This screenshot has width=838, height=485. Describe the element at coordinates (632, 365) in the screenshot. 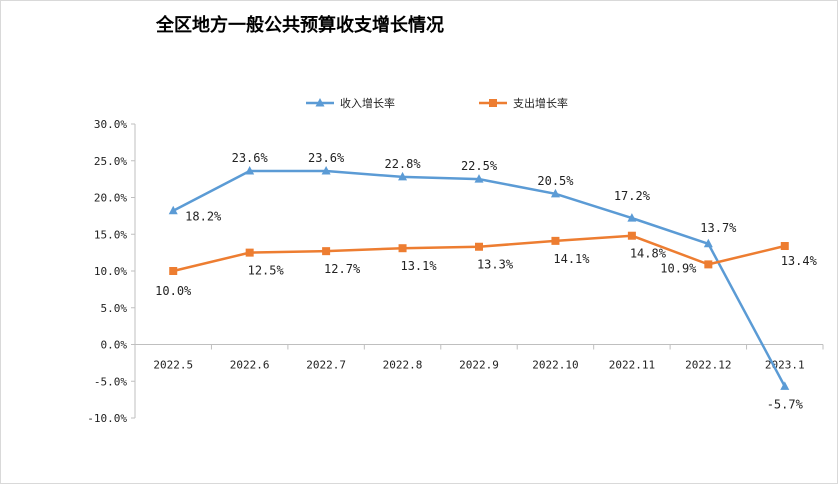

I see `x-tick-label: 2022.11` at that location.